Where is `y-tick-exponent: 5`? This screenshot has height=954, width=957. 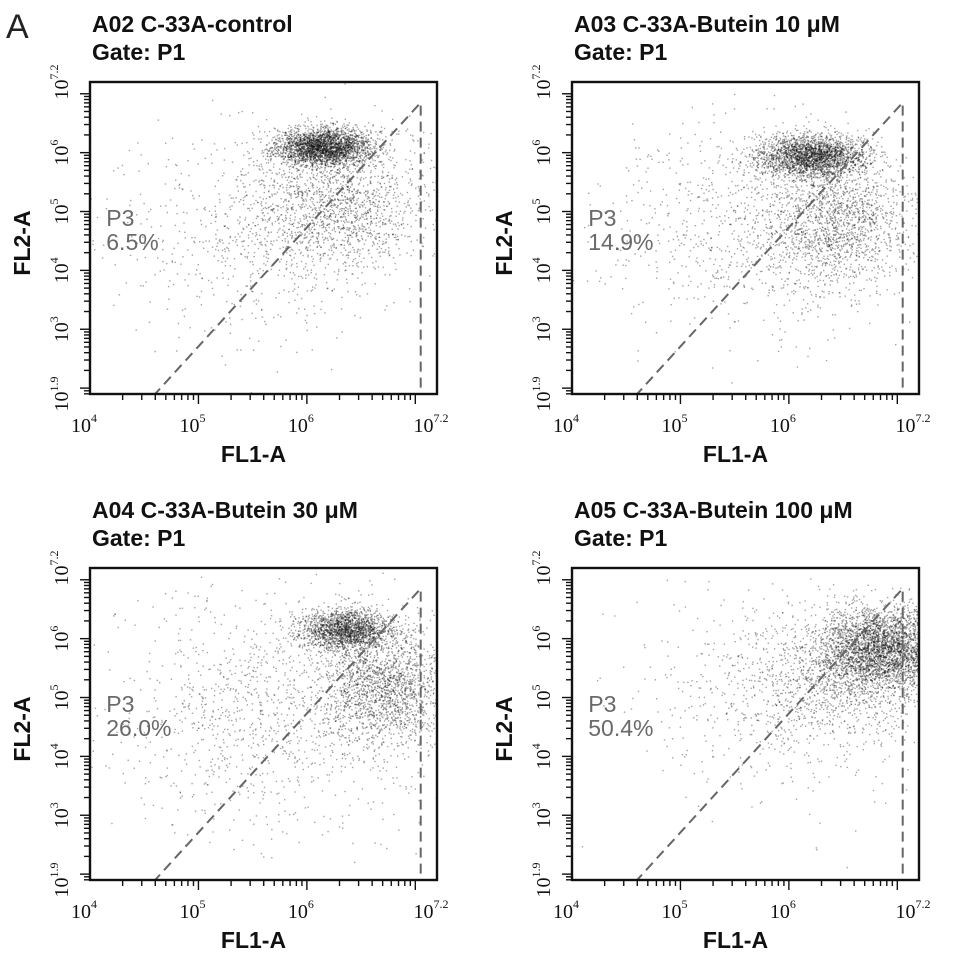
y-tick-exponent: 5 is located at coordinates (54, 202).